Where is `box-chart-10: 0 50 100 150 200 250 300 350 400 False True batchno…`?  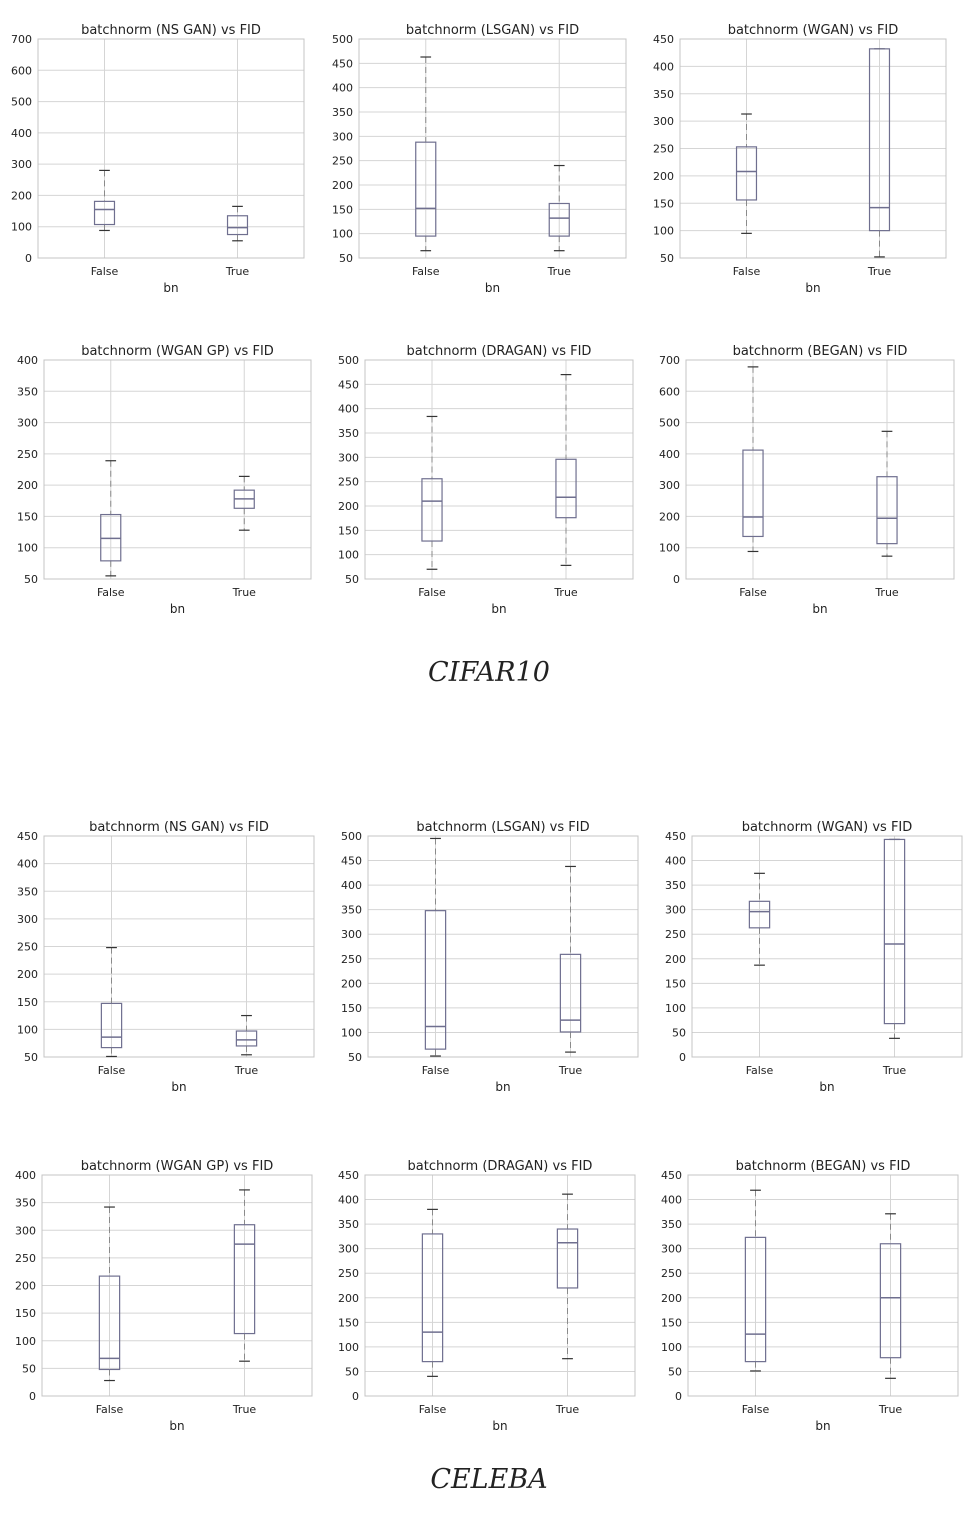
box-chart-10: 0 50 100 150 200 250 300 350 400 False True batchno… is located at coordinates (164, 1296).